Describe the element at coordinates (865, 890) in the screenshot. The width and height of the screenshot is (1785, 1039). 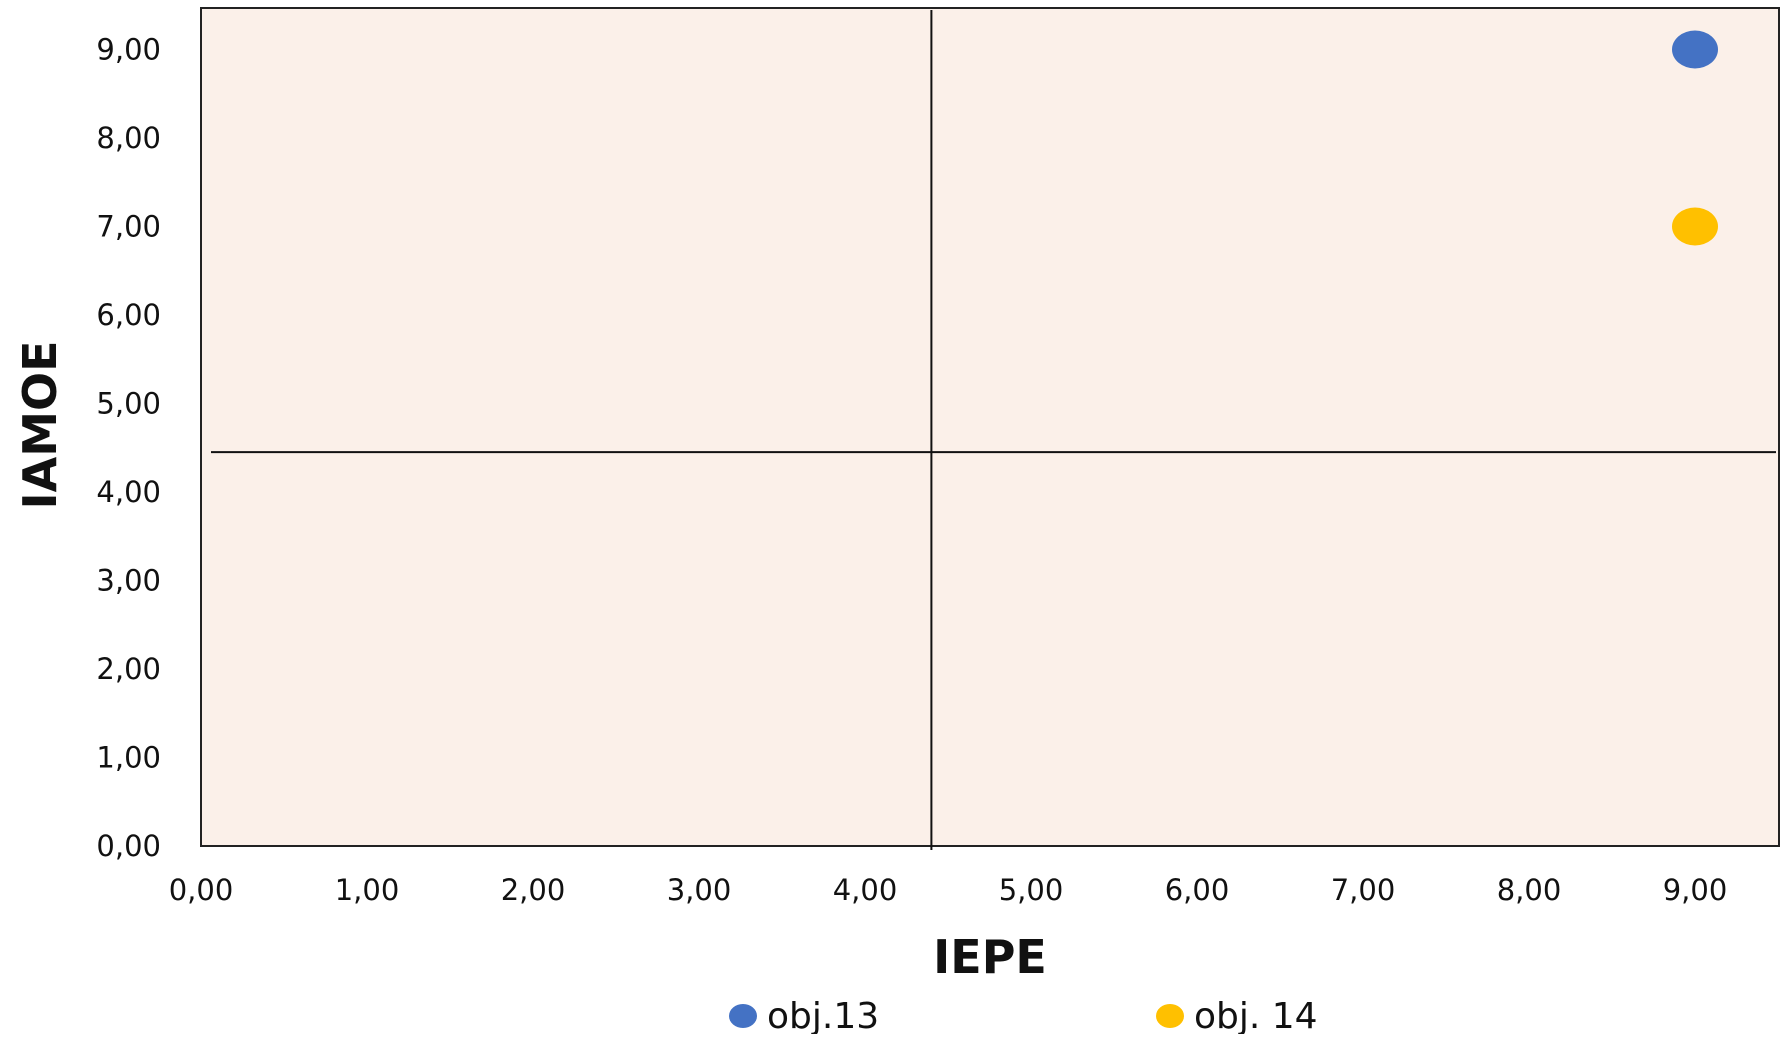
I see `x-tick-label: 4,00` at that location.